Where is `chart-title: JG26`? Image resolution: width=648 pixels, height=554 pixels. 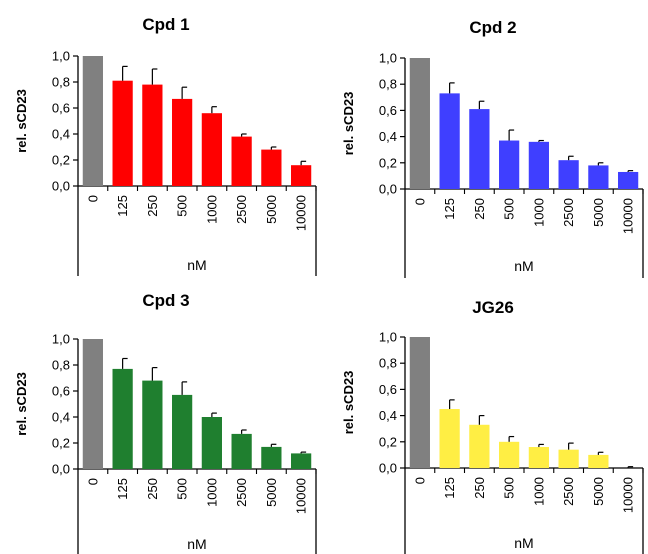 chart-title: JG26 is located at coordinates (493, 307).